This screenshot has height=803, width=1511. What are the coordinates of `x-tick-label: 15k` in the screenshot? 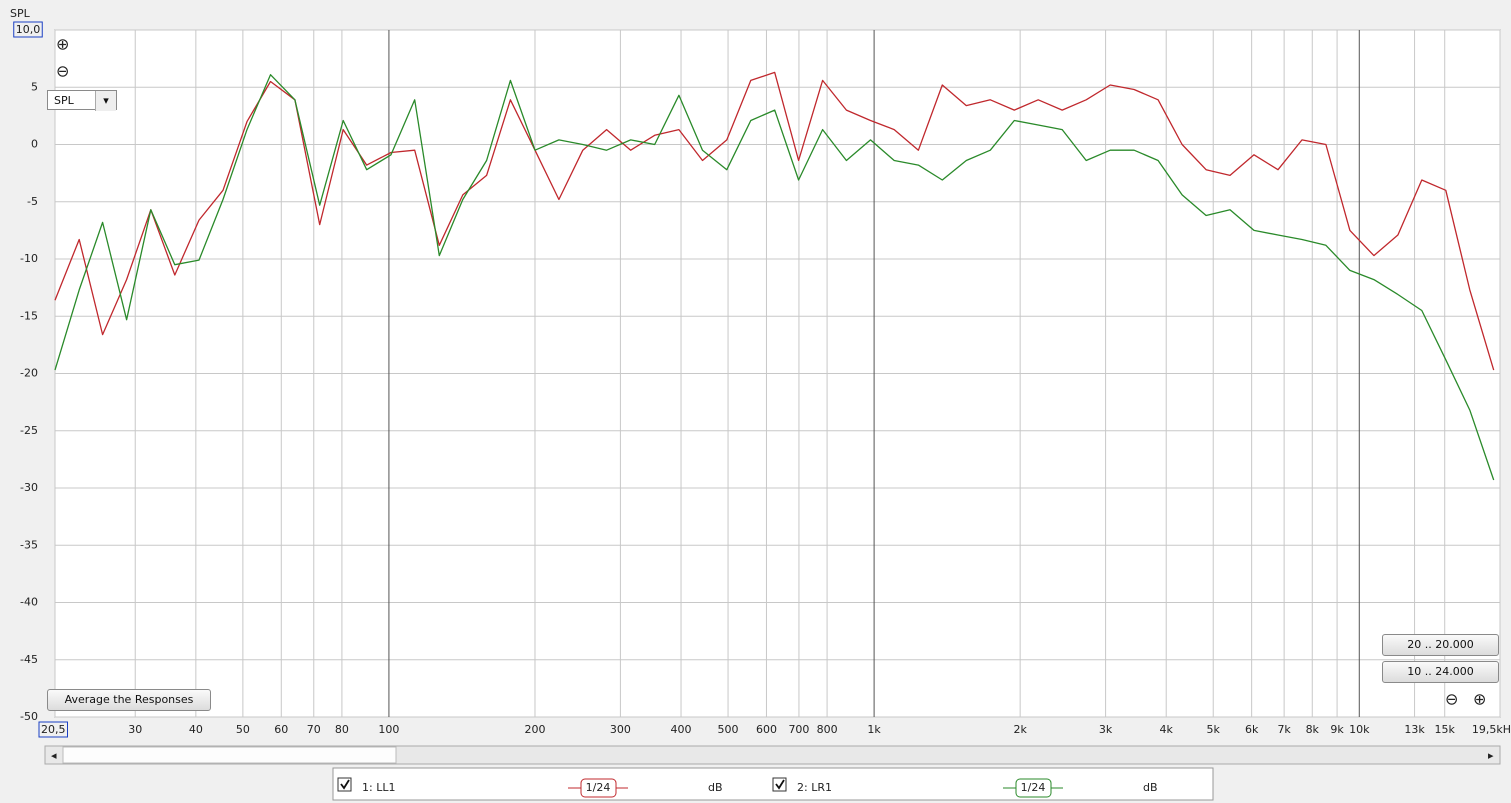 It's located at (1445, 729).